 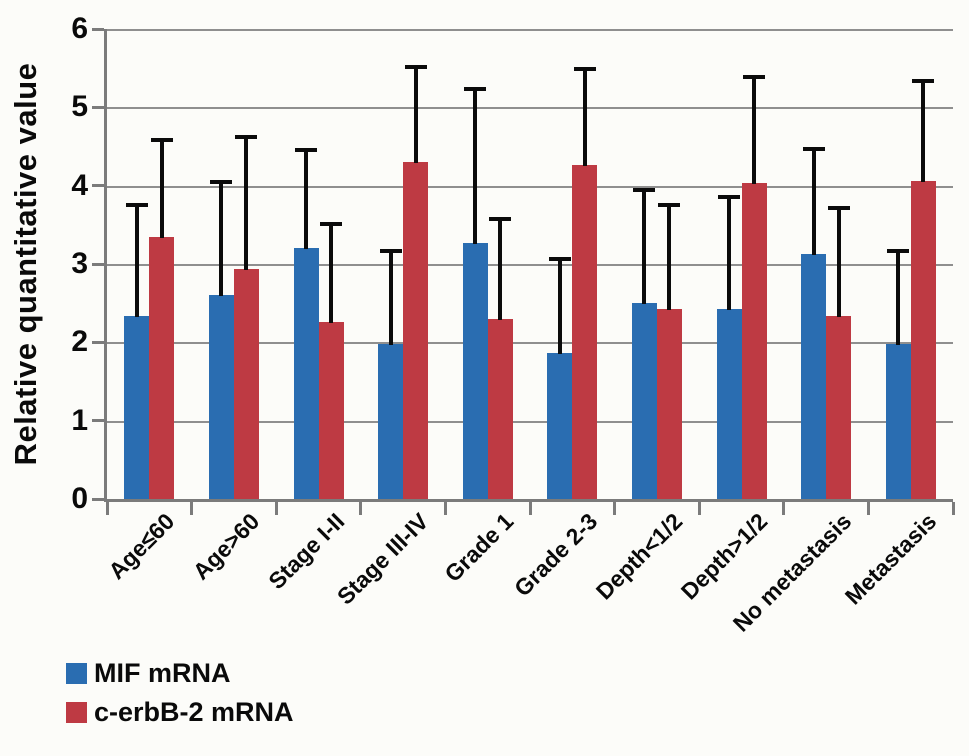 What do you see at coordinates (79, 263) in the screenshot?
I see `y-tick-label: 3` at bounding box center [79, 263].